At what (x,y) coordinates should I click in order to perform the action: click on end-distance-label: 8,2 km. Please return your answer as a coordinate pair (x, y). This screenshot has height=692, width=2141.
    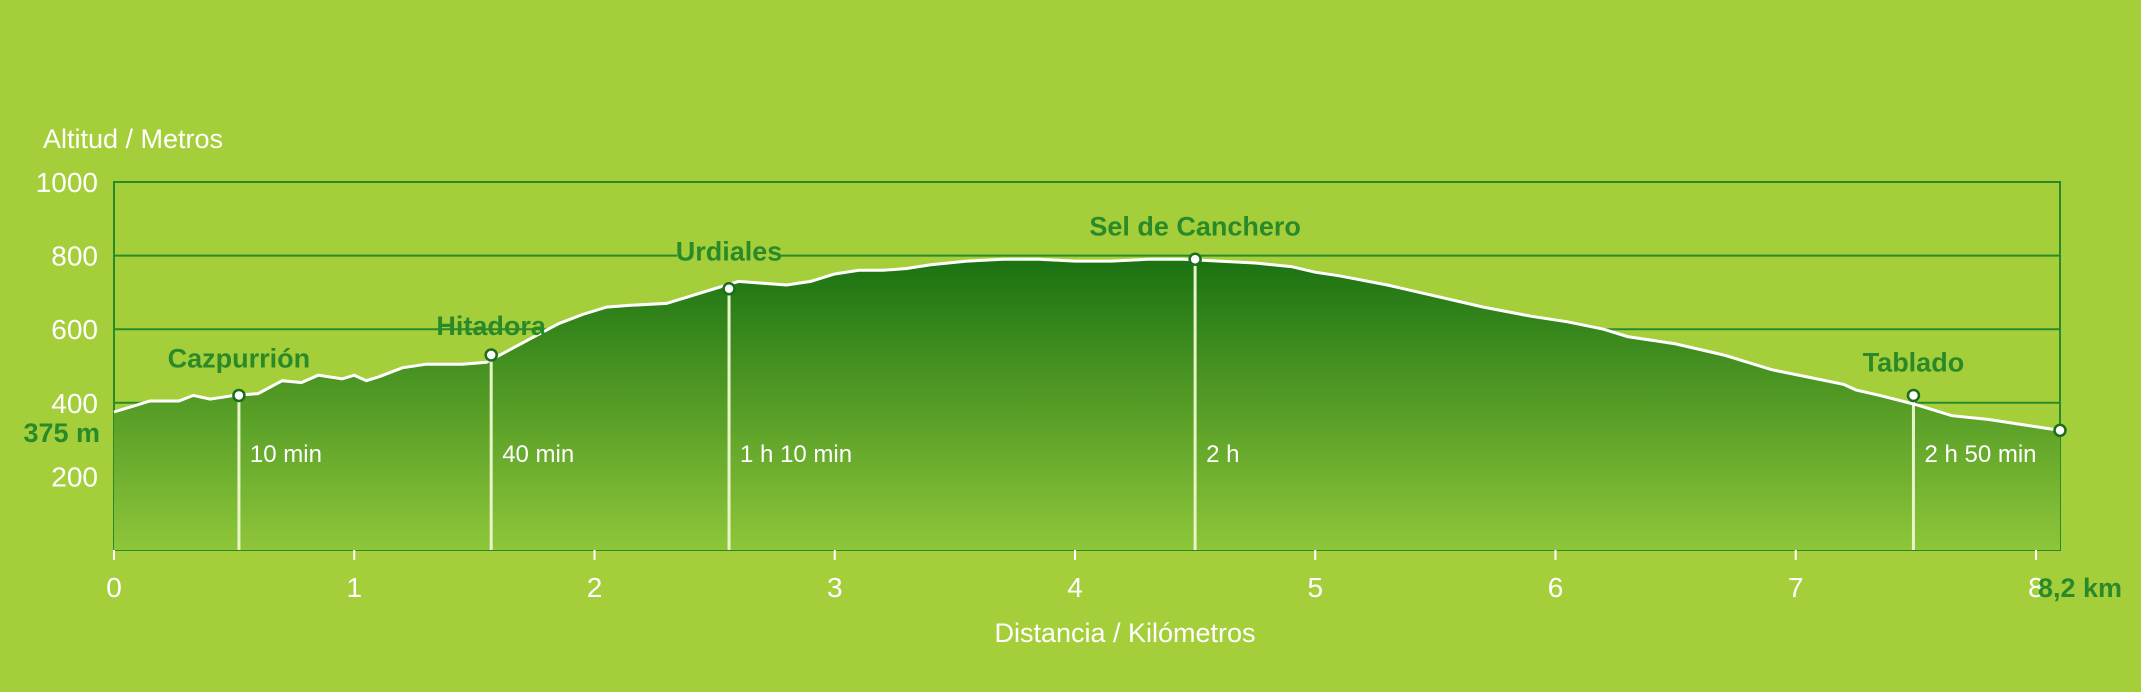
    Looking at the image, I should click on (2080, 588).